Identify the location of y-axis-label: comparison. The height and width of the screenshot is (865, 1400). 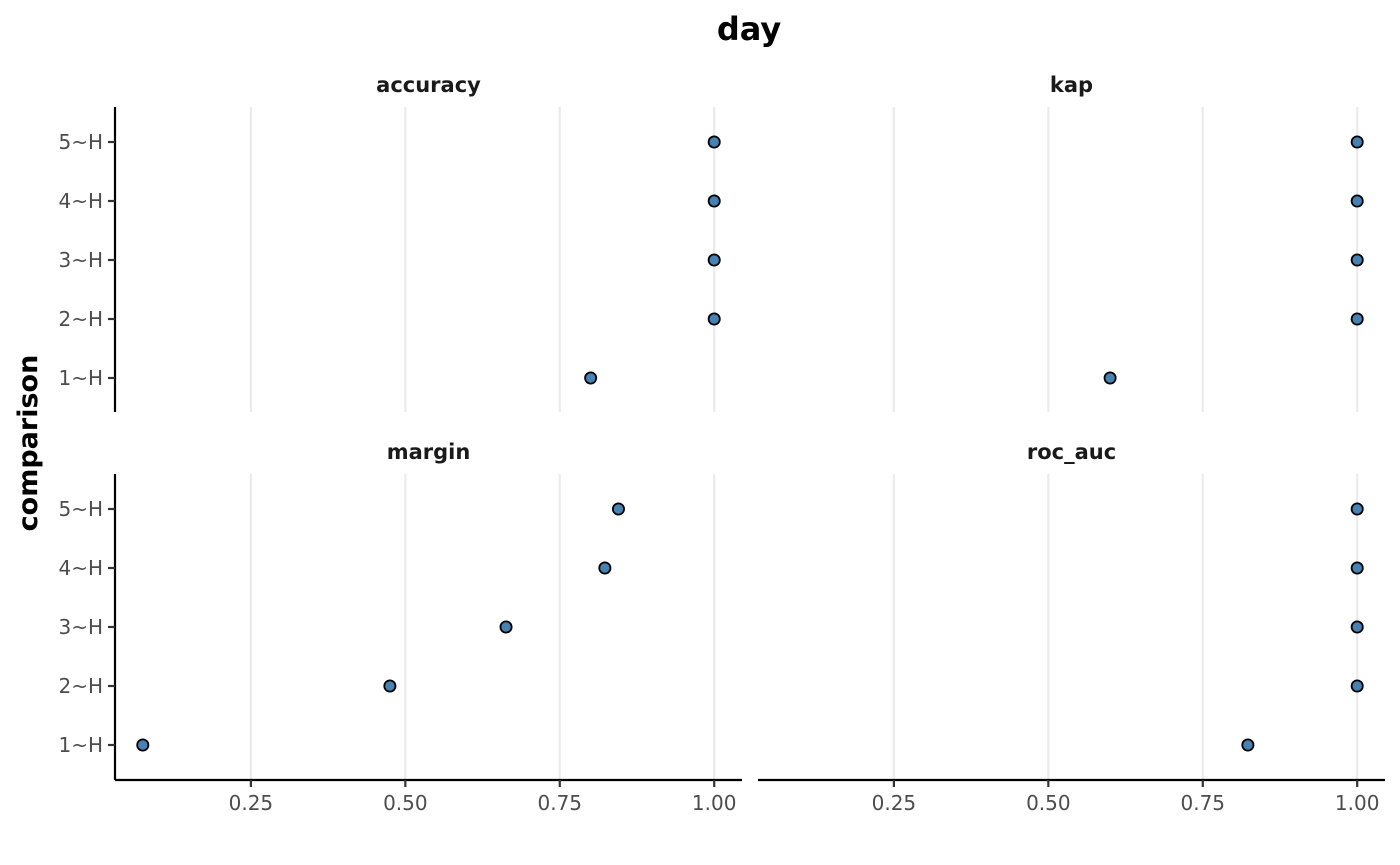
(28, 443).